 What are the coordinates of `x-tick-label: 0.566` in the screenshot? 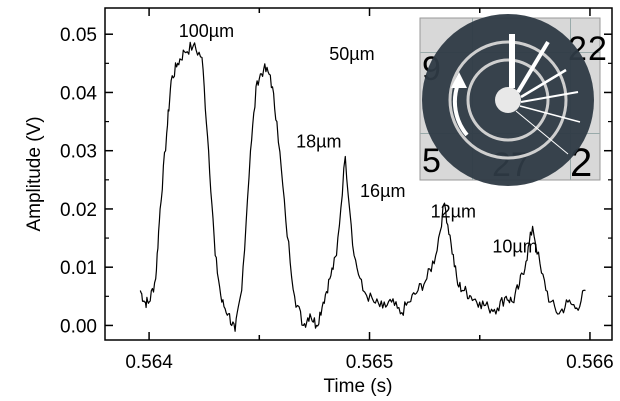 It's located at (590, 362).